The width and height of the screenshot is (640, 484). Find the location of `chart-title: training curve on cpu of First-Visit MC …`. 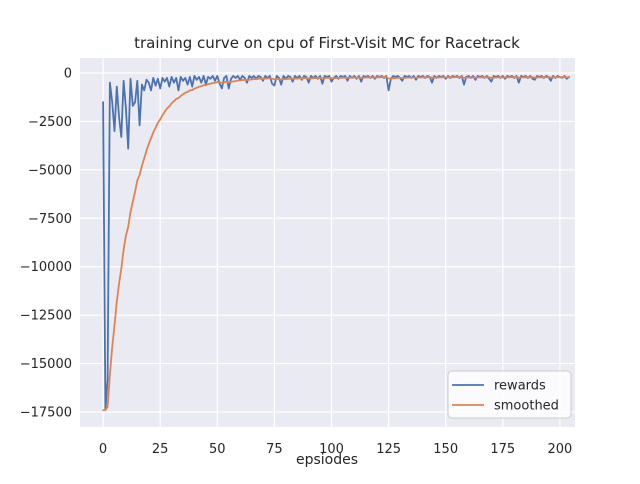

chart-title: training curve on cpu of First-Visit MC … is located at coordinates (327, 43).